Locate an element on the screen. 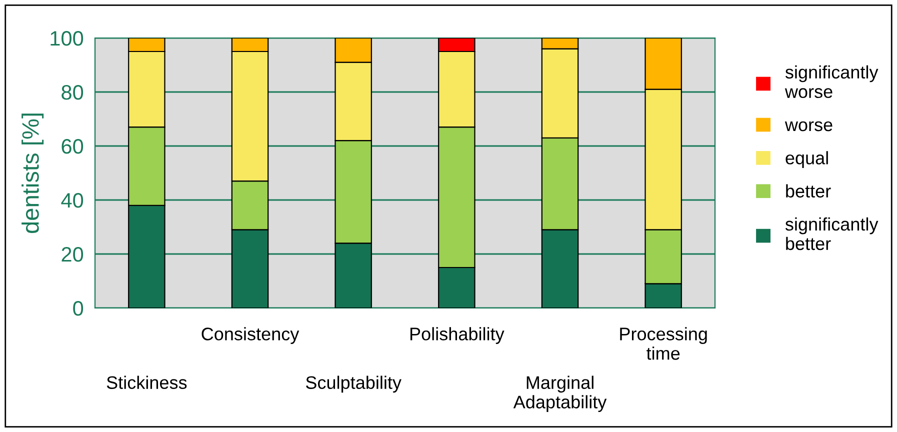 The width and height of the screenshot is (897, 432). legend-label: equal is located at coordinates (807, 159).